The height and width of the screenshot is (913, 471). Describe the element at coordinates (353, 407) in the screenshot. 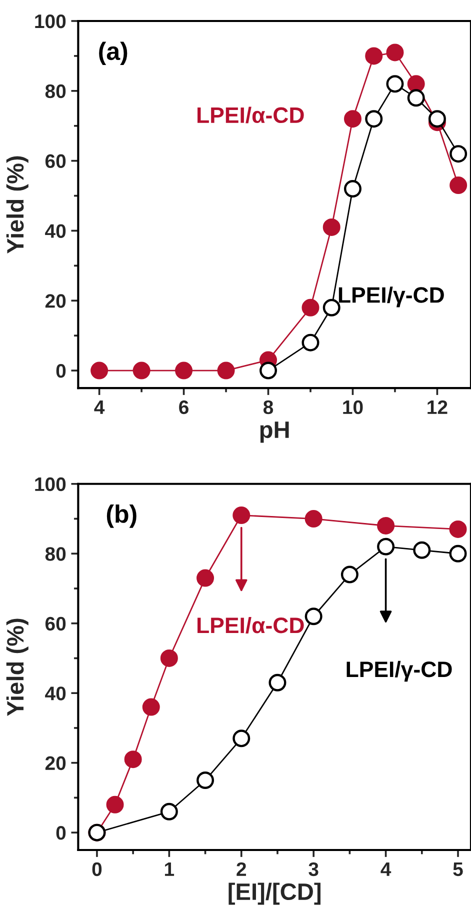

I see `x-tick-label: 10` at that location.